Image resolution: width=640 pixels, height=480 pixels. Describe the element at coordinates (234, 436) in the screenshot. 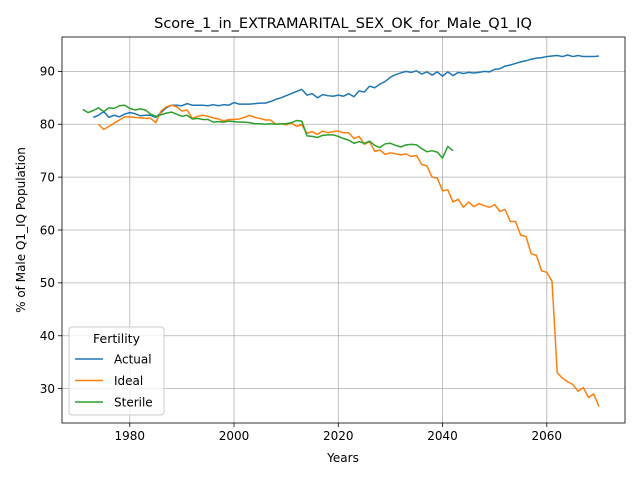

I see `x-tick-label: 2000` at that location.